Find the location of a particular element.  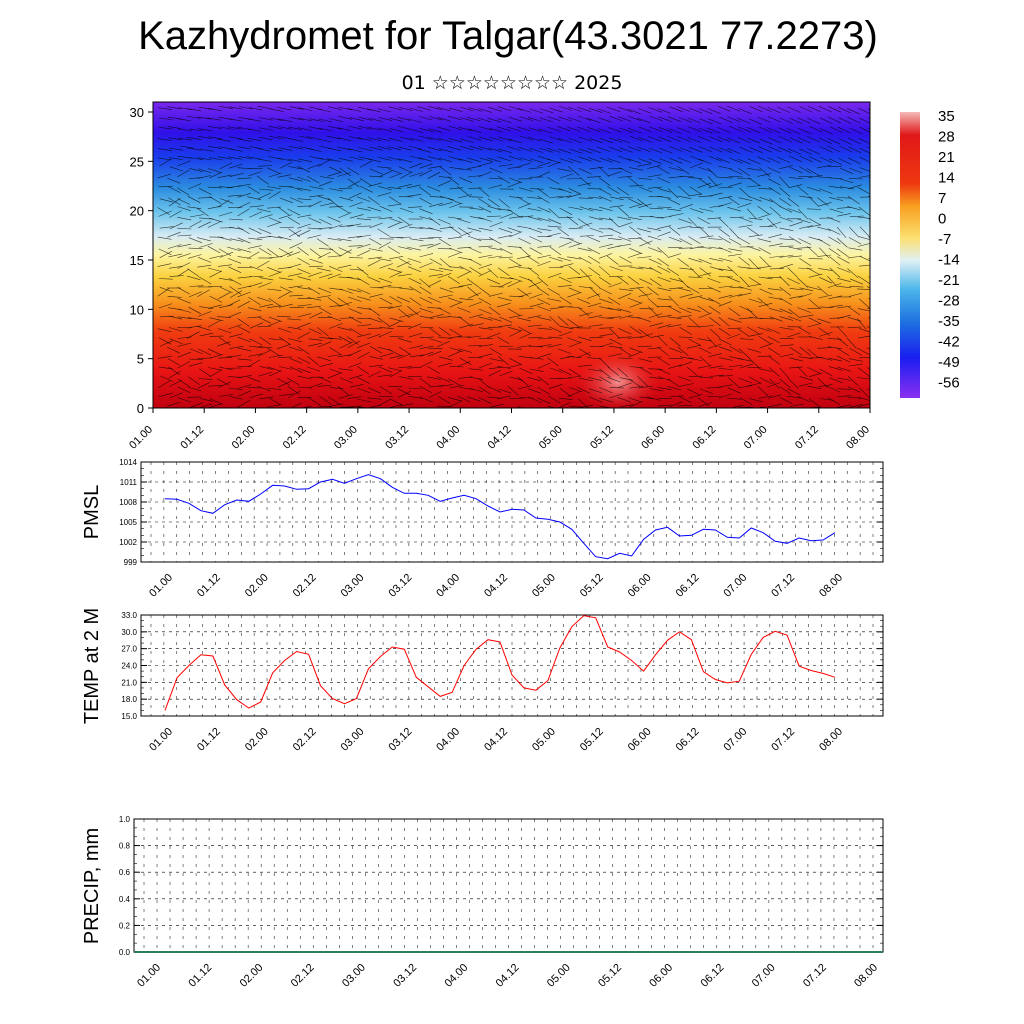

colorbar-label: -14 is located at coordinates (949, 260).